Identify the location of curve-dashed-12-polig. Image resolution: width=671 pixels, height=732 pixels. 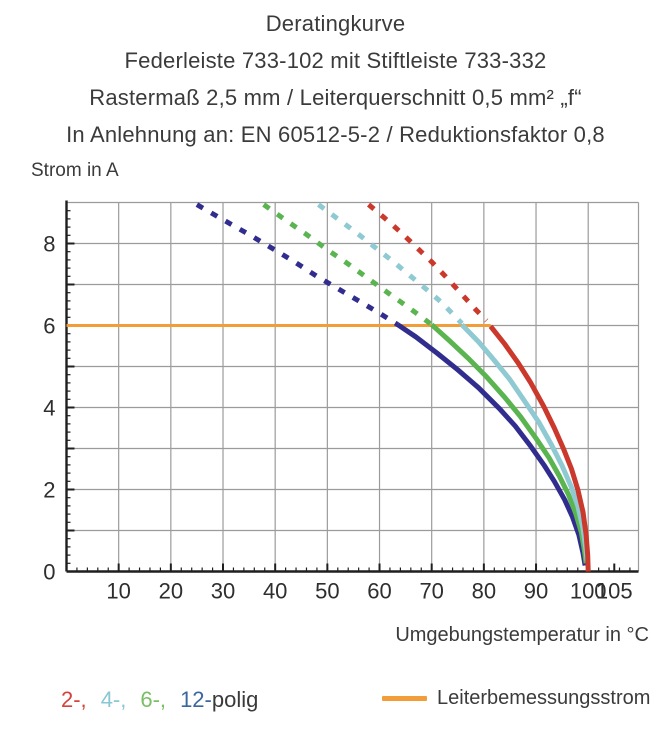
(297, 264).